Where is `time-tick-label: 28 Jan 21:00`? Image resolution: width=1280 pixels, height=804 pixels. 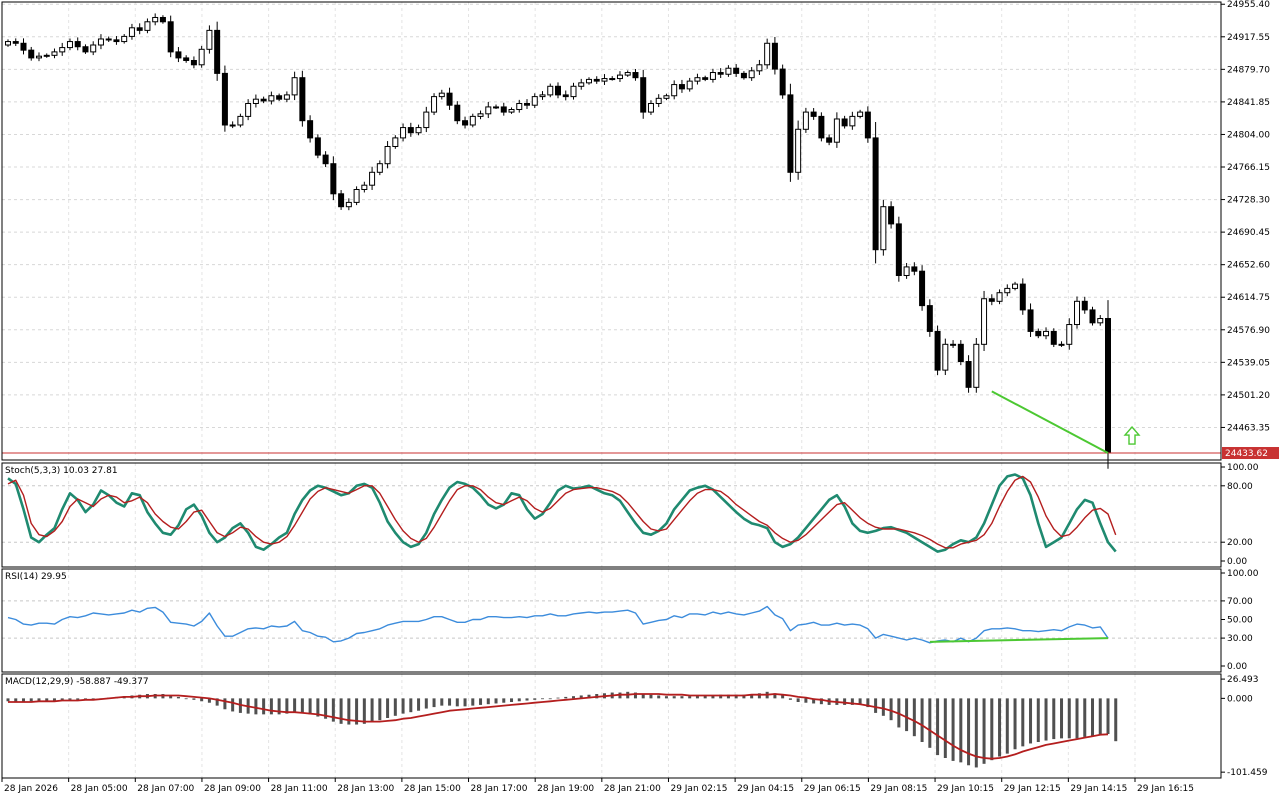 time-tick-label: 28 Jan 21:00 is located at coordinates (632, 789).